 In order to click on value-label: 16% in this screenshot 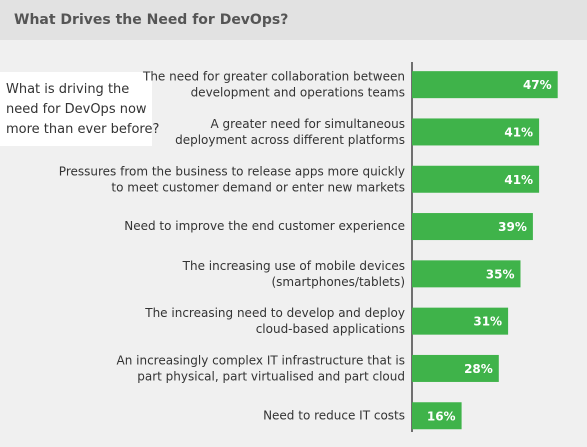, I will do `click(441, 416)`.